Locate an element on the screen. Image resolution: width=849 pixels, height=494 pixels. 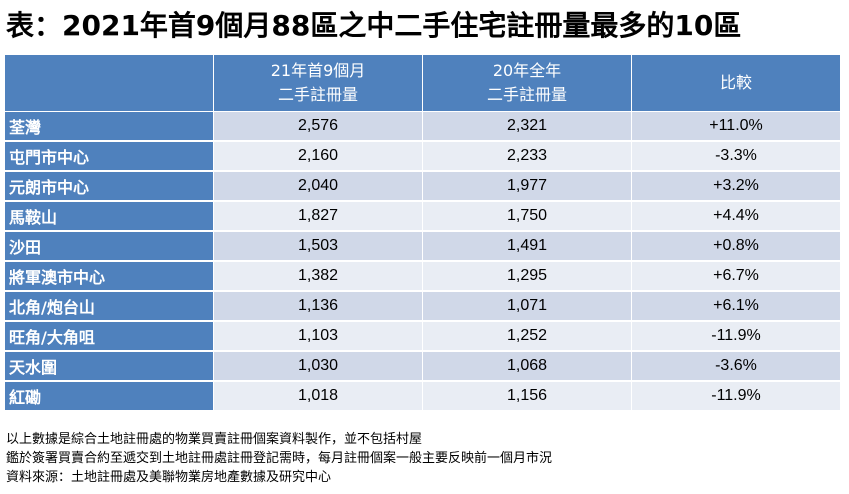
table-row: 屯門市中心 2,160 2,233 -3.3% is located at coordinates (422, 156).